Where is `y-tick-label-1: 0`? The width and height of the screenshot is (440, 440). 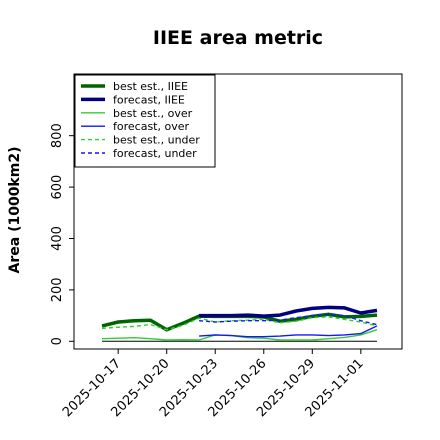 y-tick-label-1: 0 is located at coordinates (57, 341).